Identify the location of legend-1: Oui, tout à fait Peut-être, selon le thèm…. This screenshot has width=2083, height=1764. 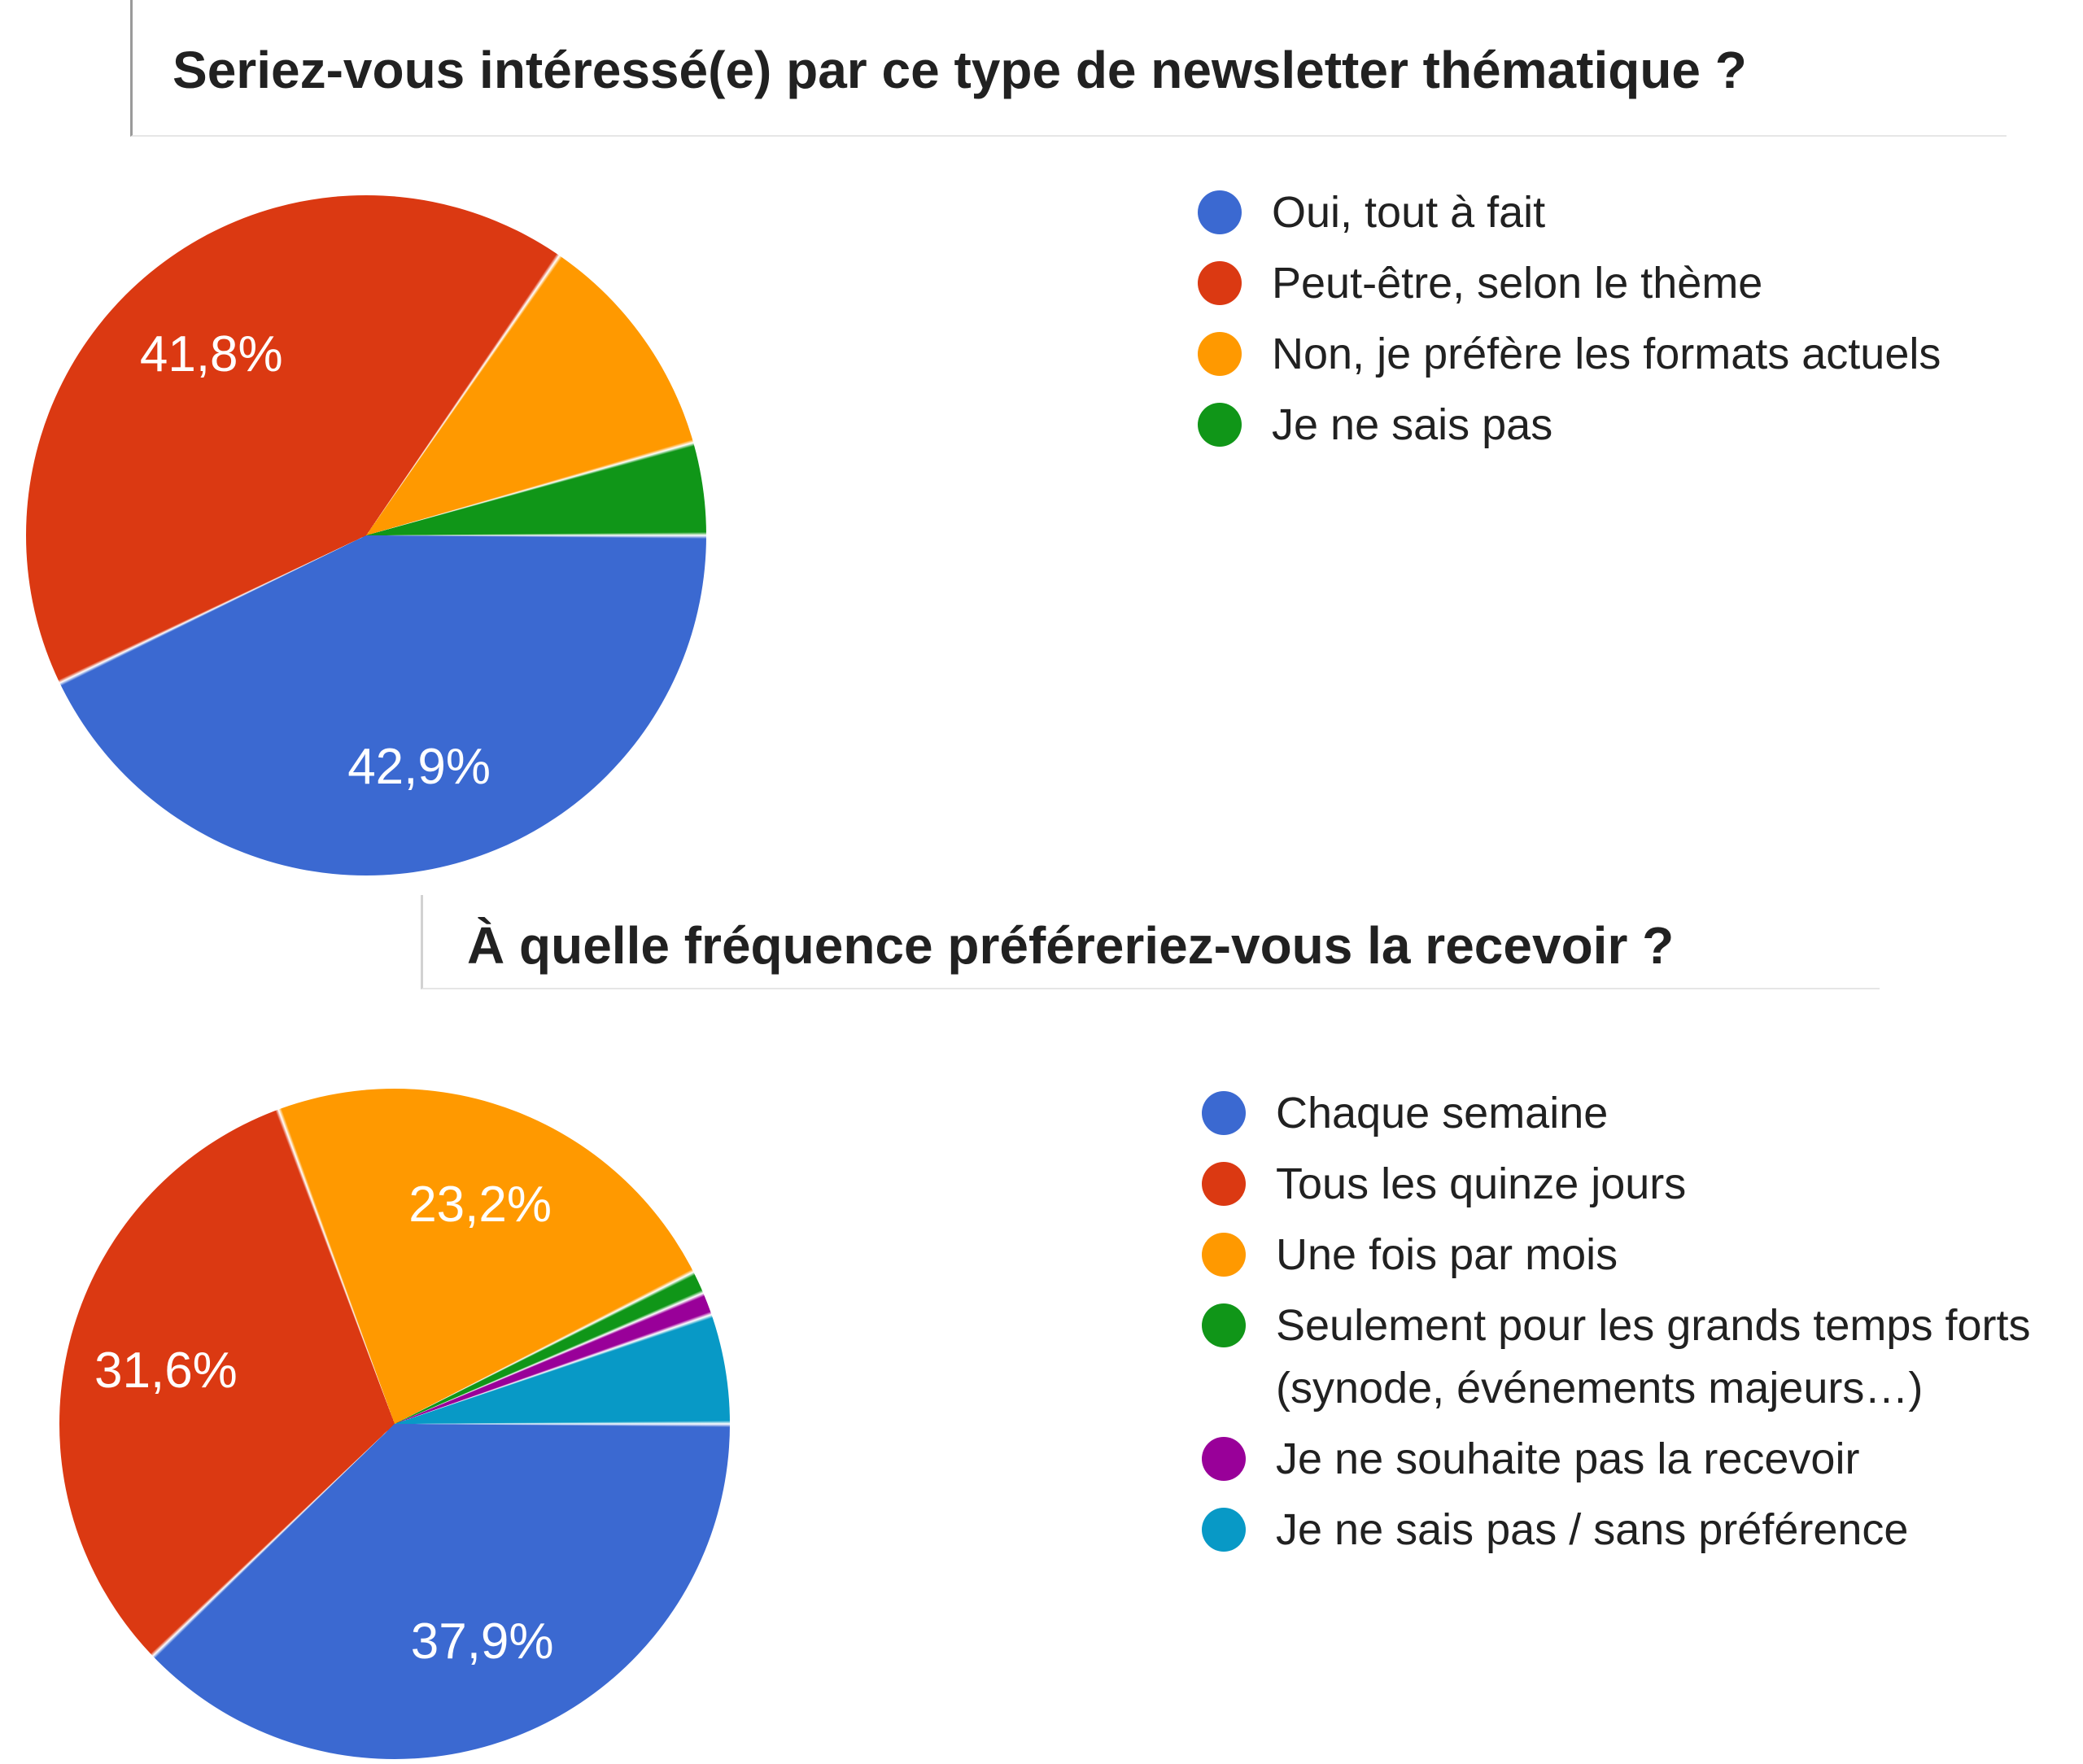
(1570, 330).